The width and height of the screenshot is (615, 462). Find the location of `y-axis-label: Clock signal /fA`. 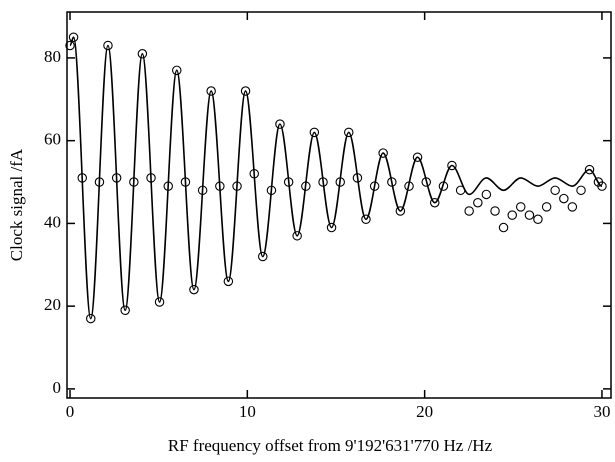

y-axis-label: Clock signal /fA is located at coordinates (16, 204).